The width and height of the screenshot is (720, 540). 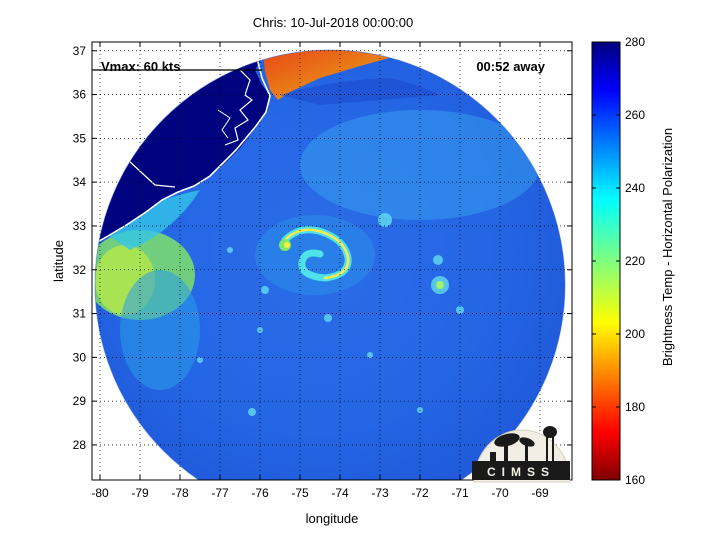 I want to click on coastline, so click(x=183, y=147).